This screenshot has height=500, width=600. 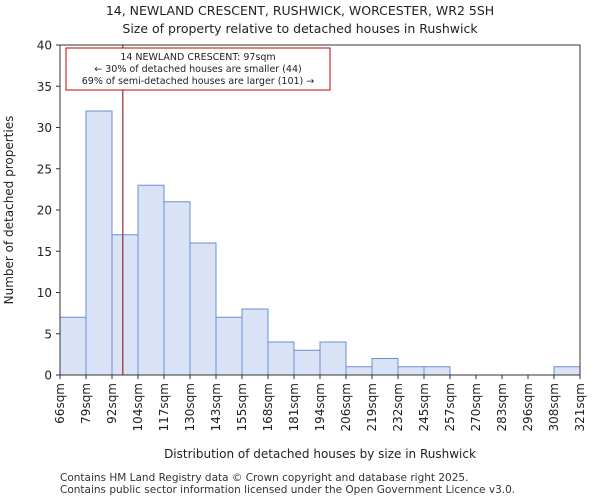 I want to click on bar-130sqm, so click(x=203, y=309).